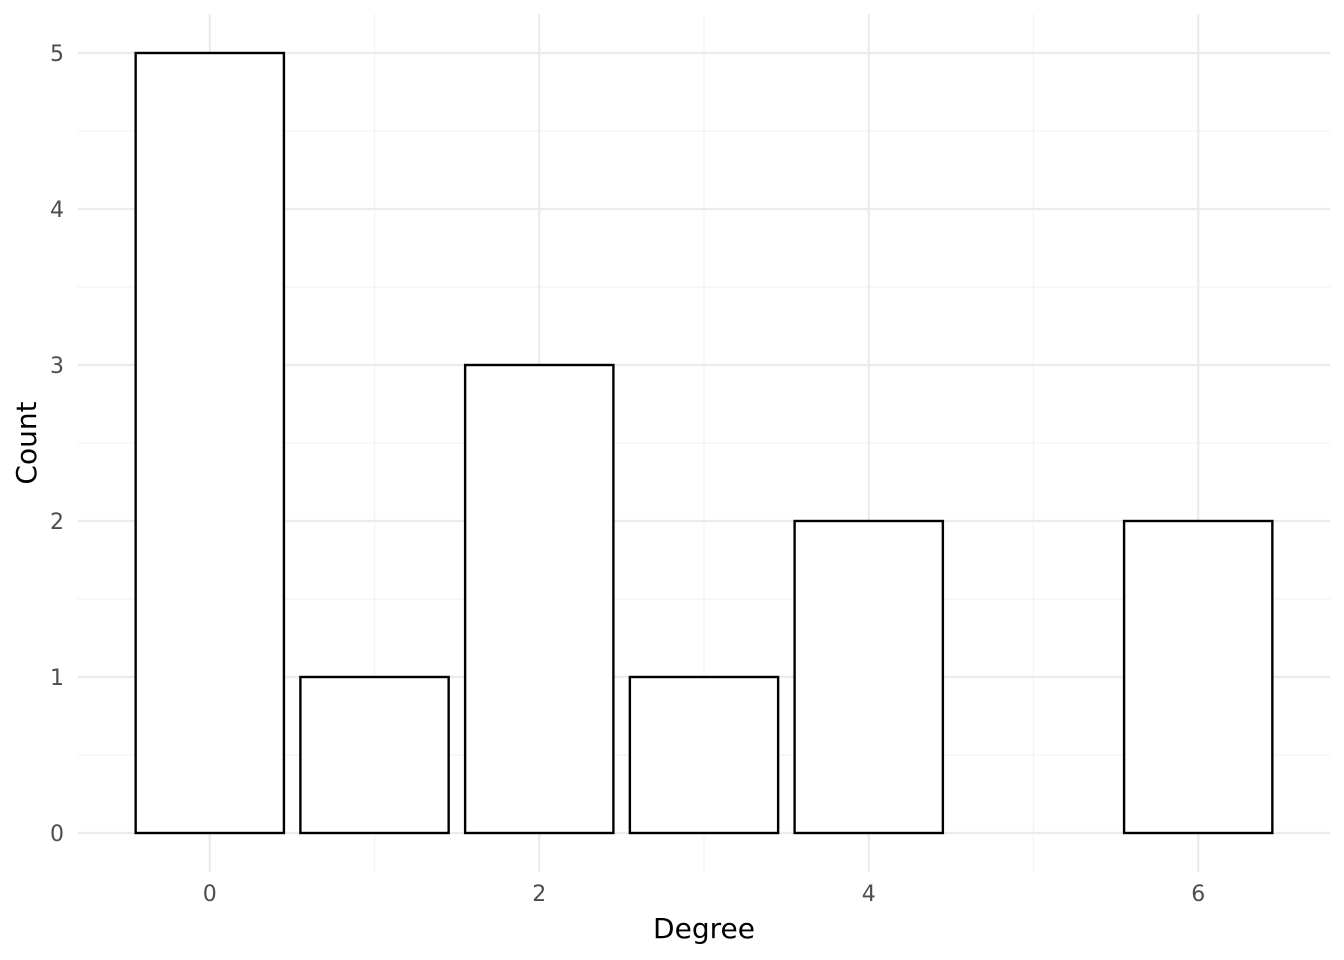  What do you see at coordinates (57, 834) in the screenshot?
I see `y-tick-label: 0` at bounding box center [57, 834].